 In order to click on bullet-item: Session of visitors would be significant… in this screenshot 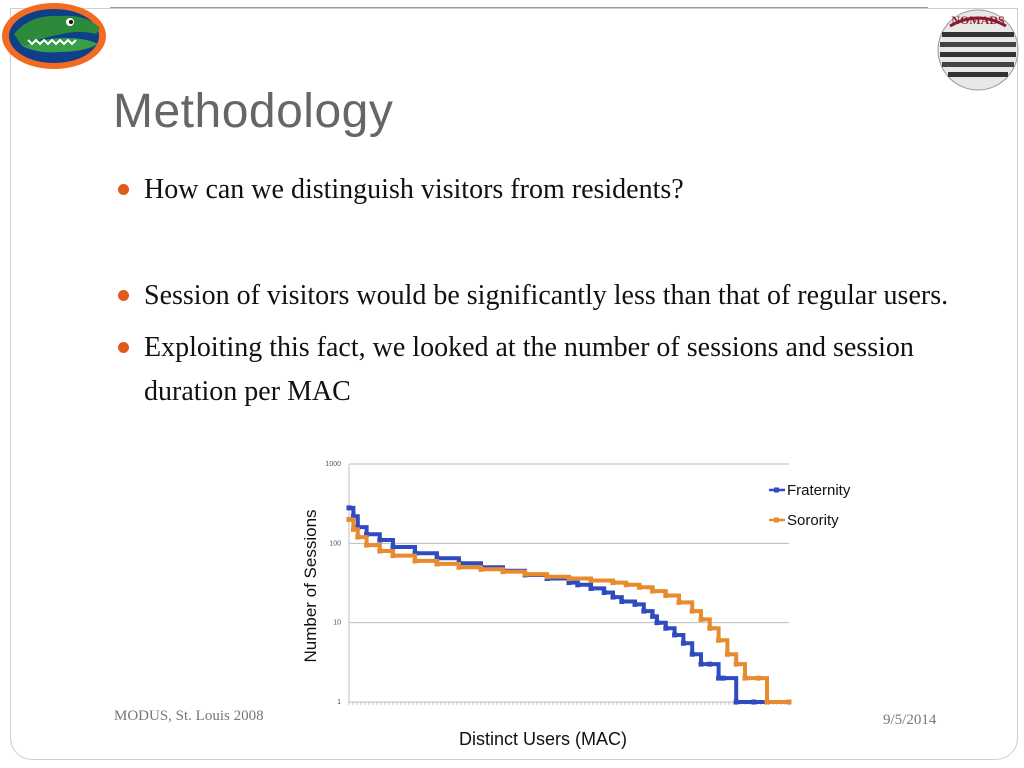, I will do `click(546, 296)`.